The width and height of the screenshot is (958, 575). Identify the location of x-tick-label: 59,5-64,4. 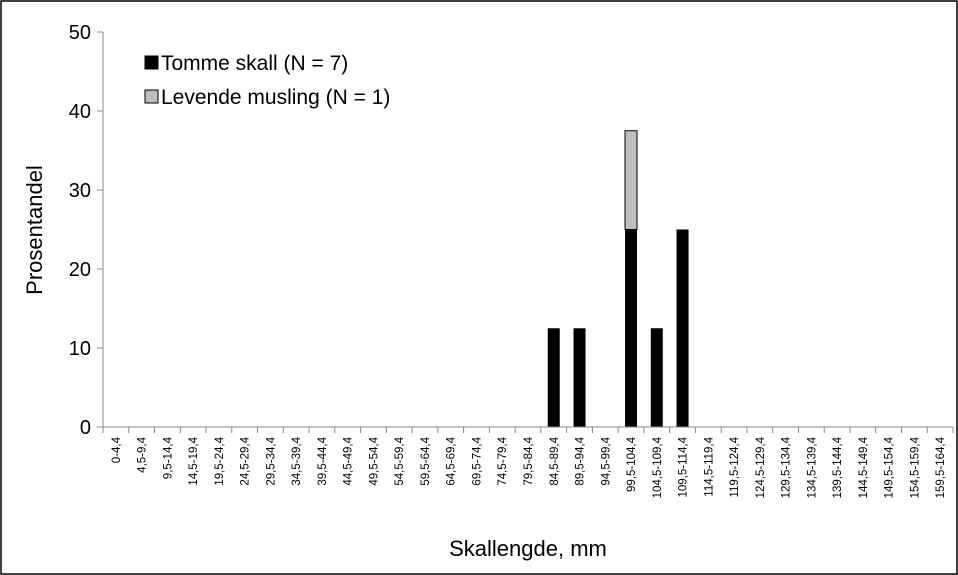
(426, 460).